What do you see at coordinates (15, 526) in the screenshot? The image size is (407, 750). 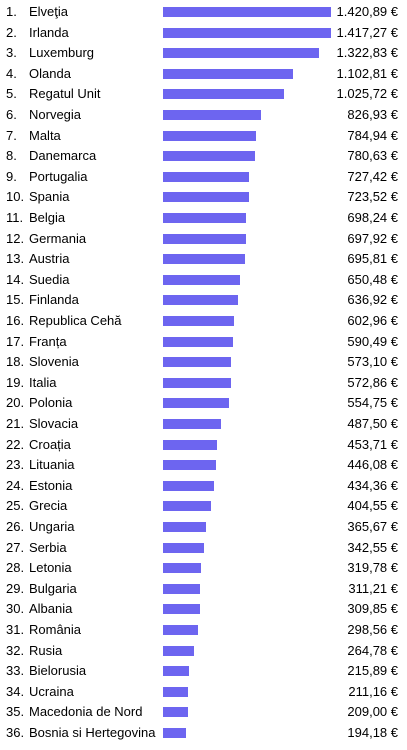 I see `rank-label: 26.` at bounding box center [15, 526].